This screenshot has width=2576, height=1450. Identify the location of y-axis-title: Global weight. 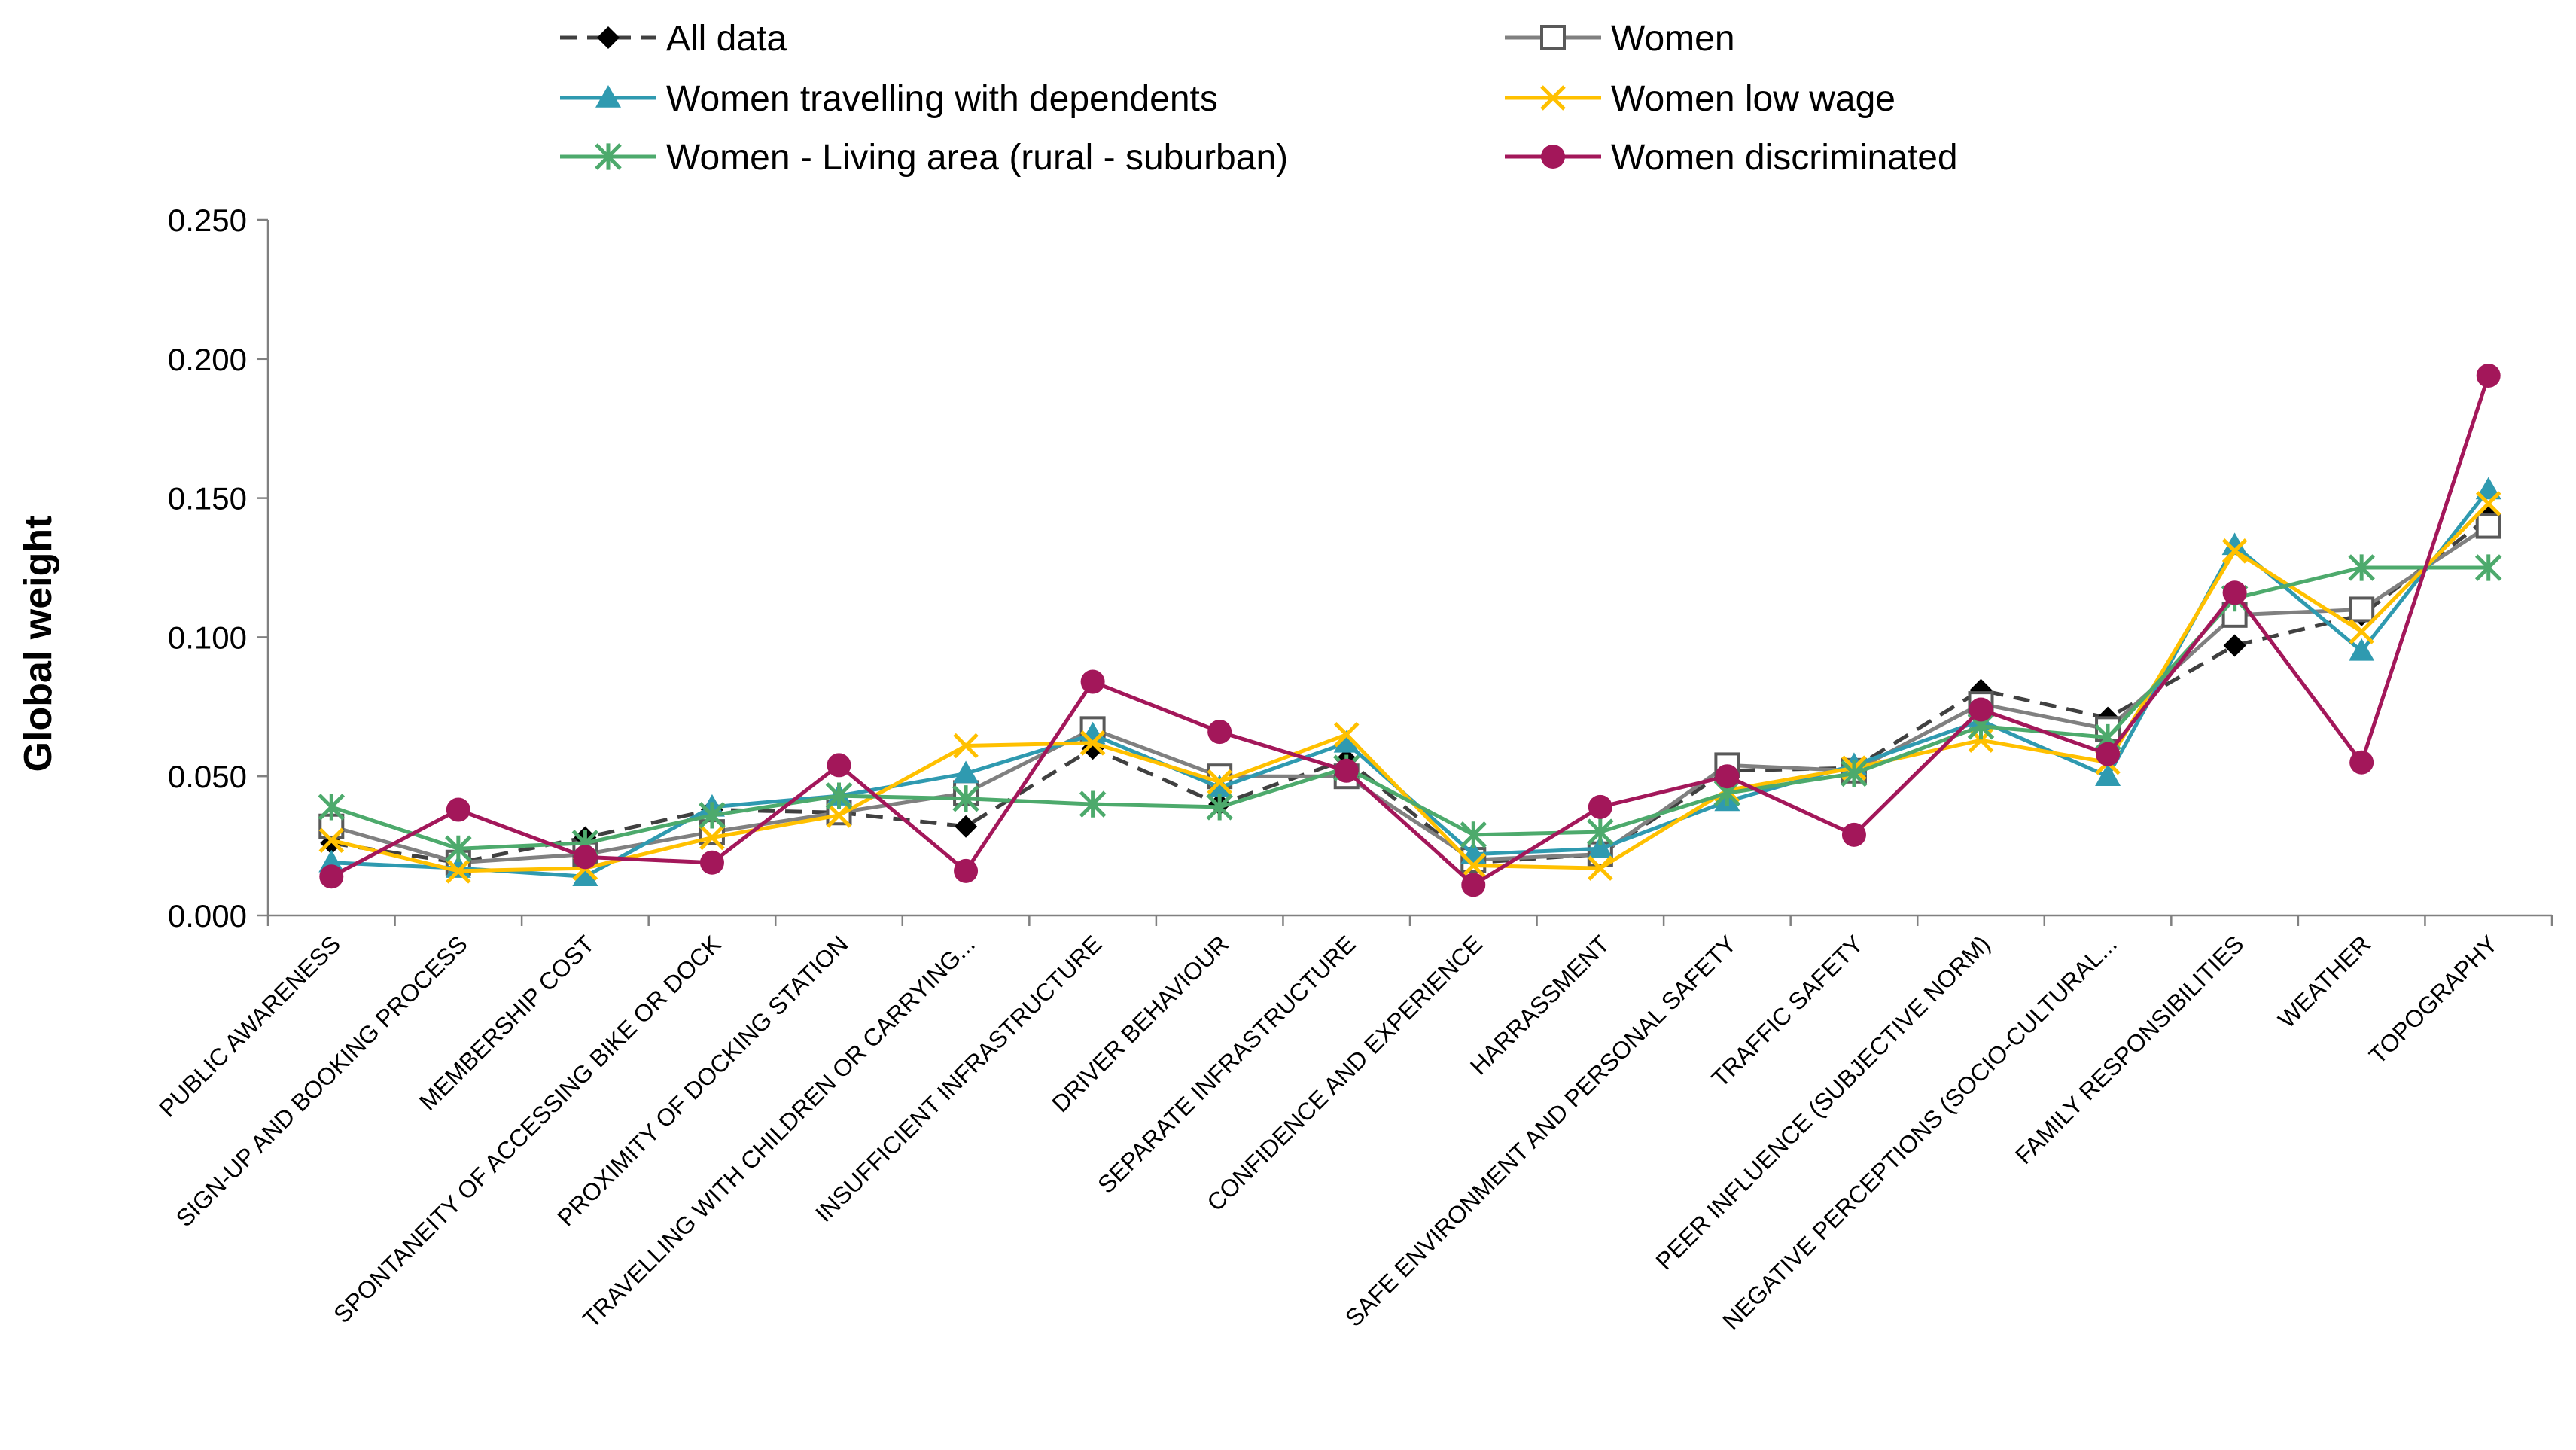
(39, 644).